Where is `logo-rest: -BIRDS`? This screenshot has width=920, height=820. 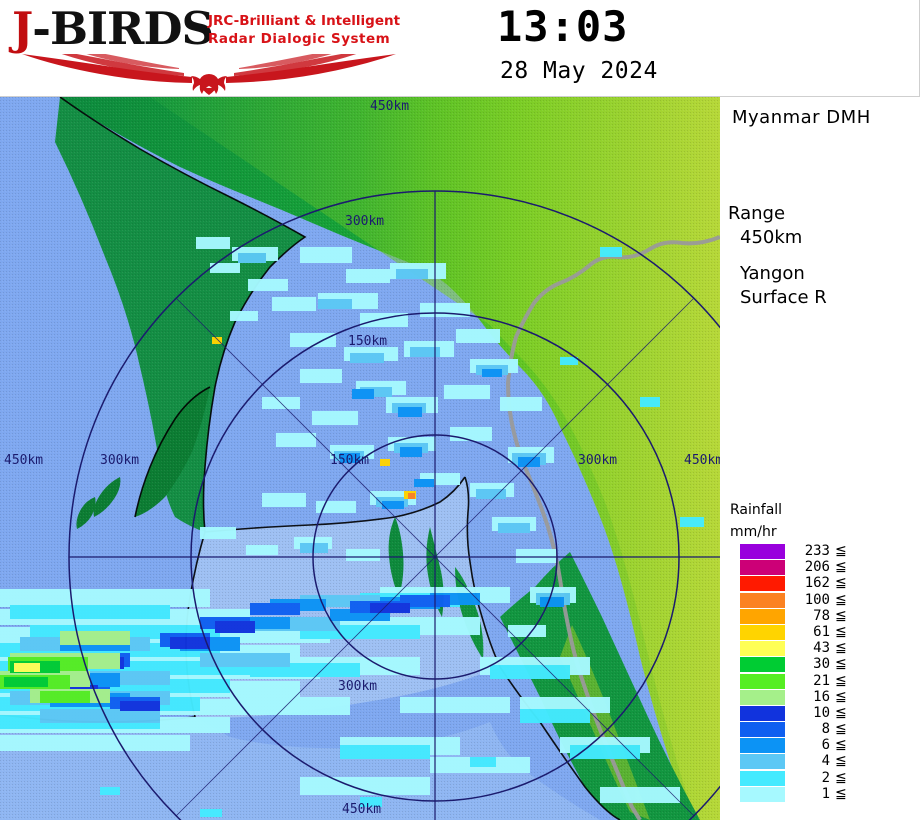
logo-rest: -BIRDS is located at coordinates (123, 28).